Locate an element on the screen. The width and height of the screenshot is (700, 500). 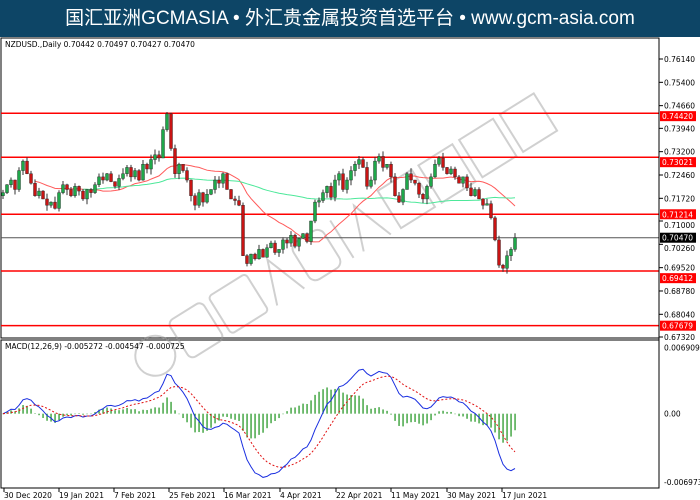
price-tick-label: 0.68780 is located at coordinates (679, 291).